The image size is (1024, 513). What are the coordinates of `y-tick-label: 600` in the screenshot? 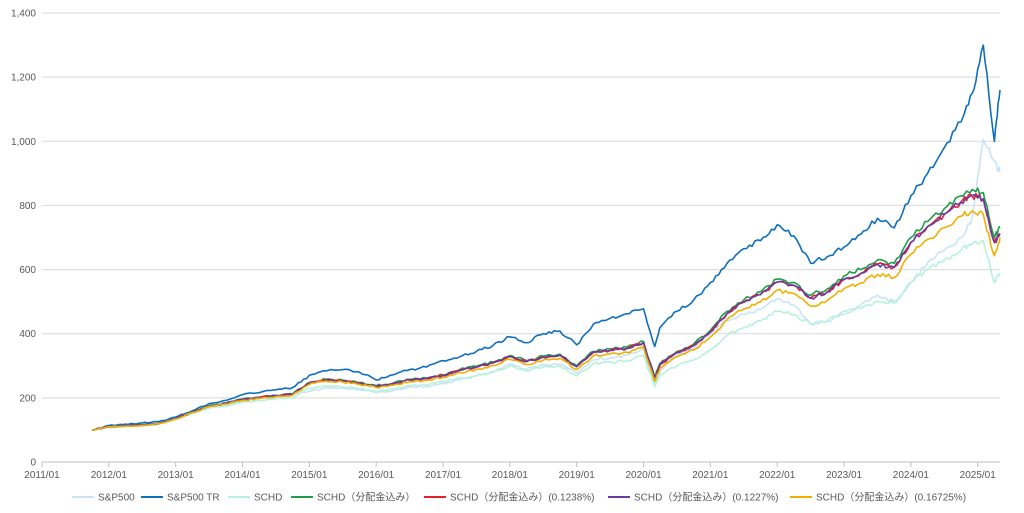 It's located at (27, 270).